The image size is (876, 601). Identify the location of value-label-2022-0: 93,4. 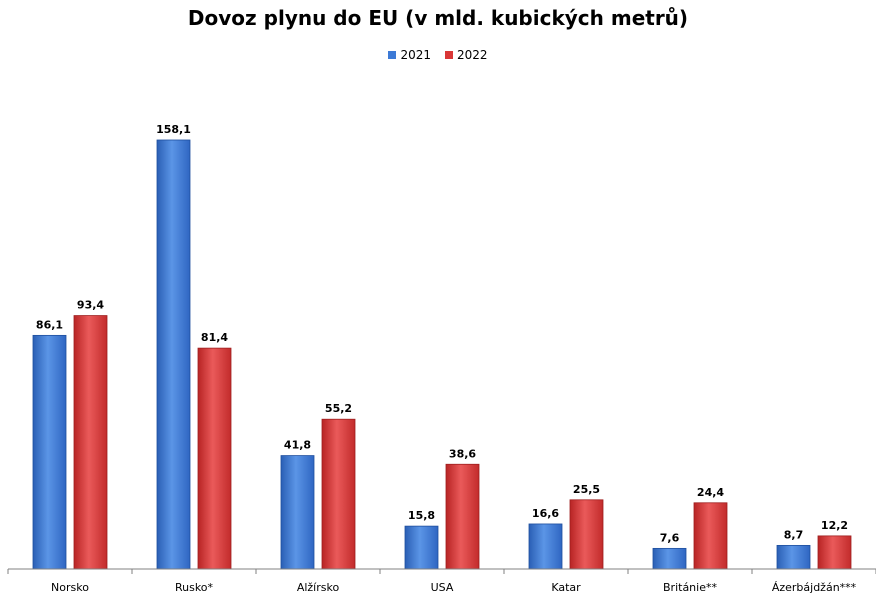
(90, 305).